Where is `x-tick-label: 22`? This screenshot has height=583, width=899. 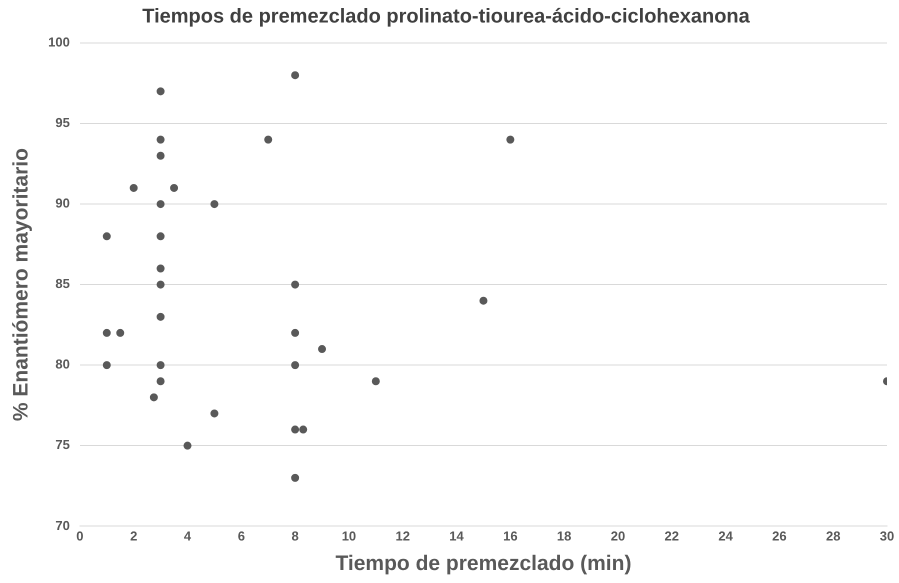
x-tick-label: 22 is located at coordinates (672, 536).